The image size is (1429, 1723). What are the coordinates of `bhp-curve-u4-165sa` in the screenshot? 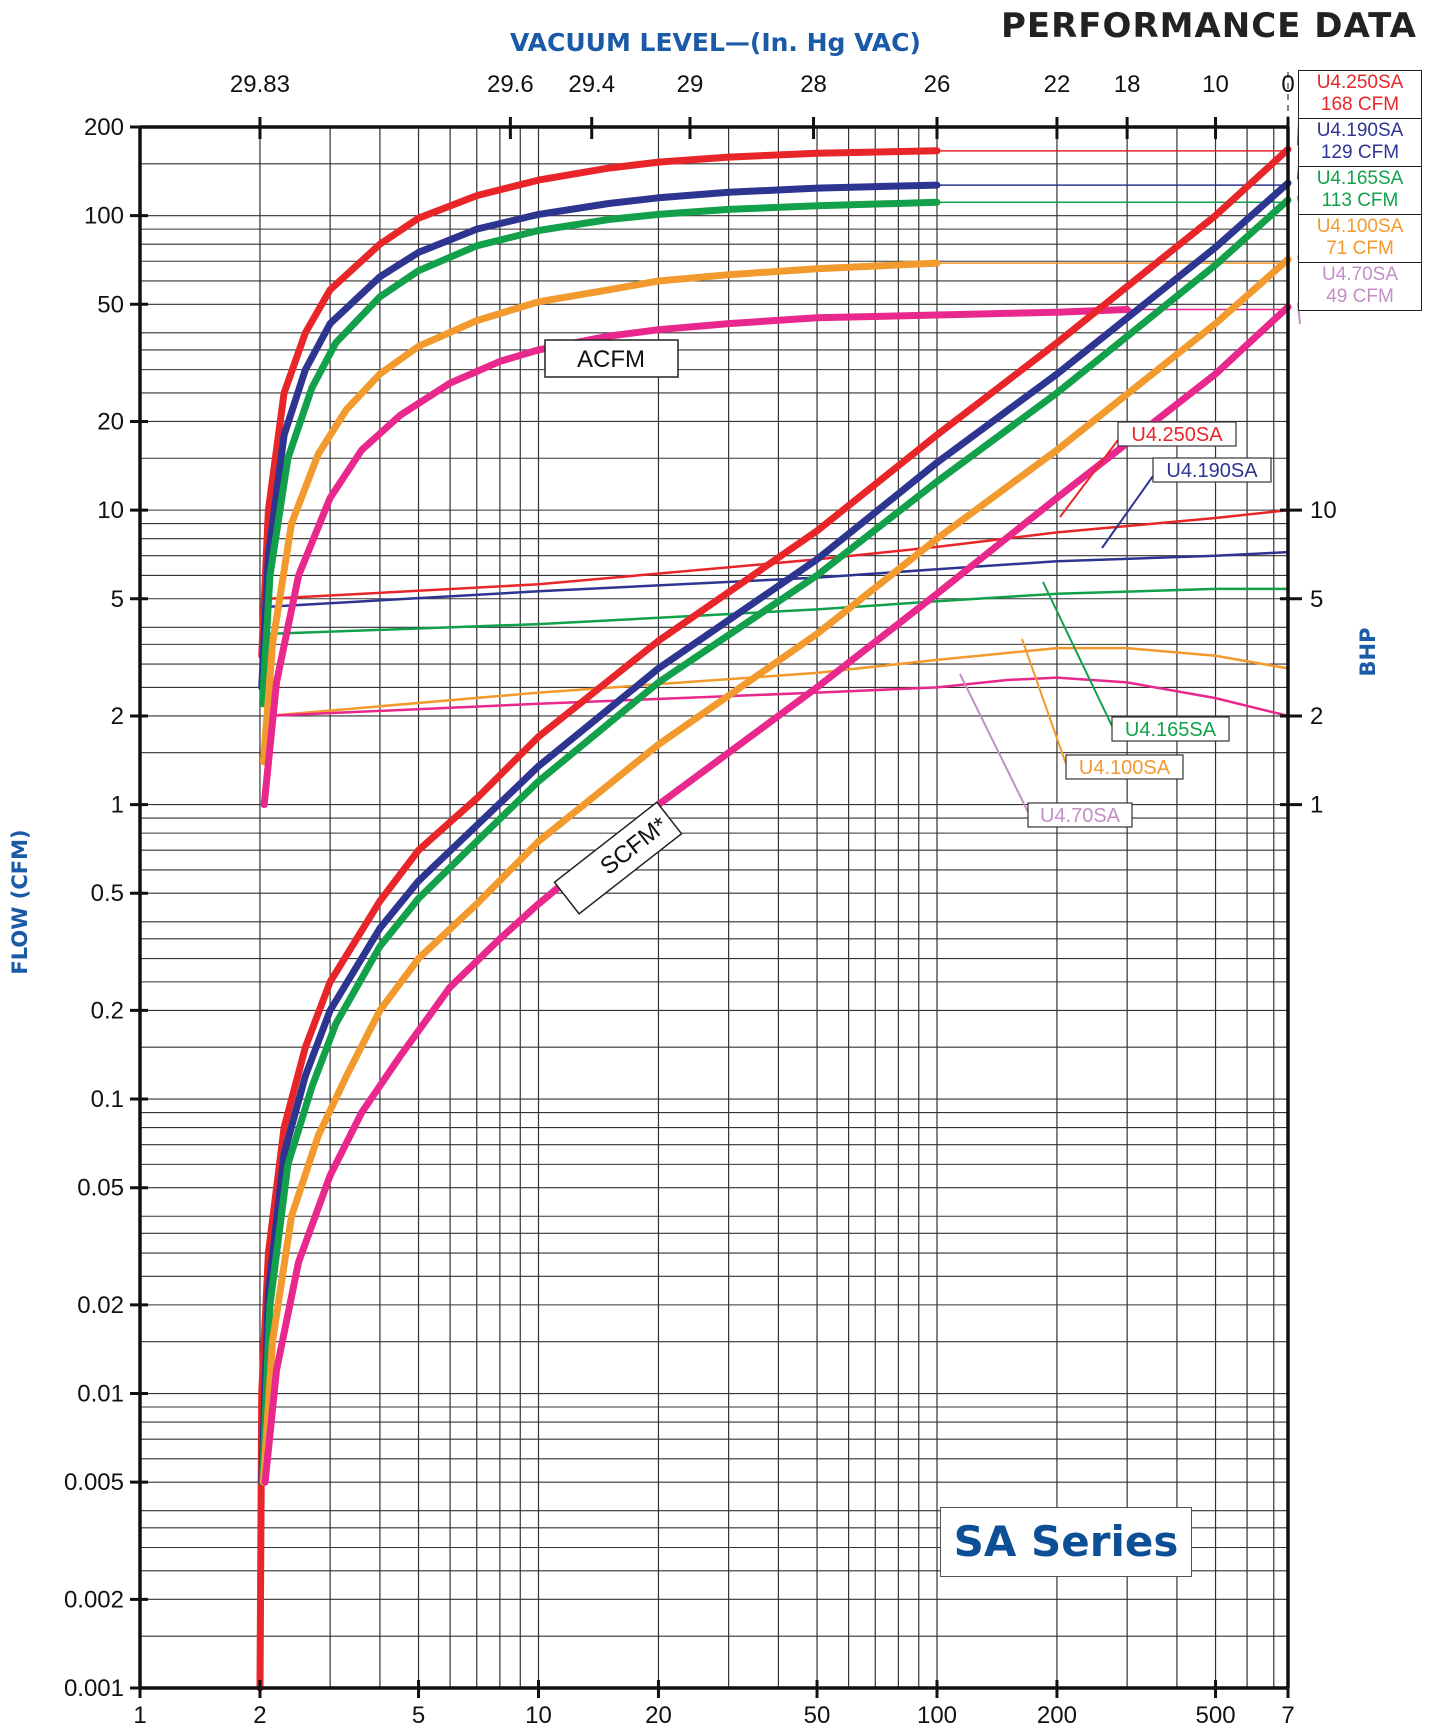 It's located at (778, 611).